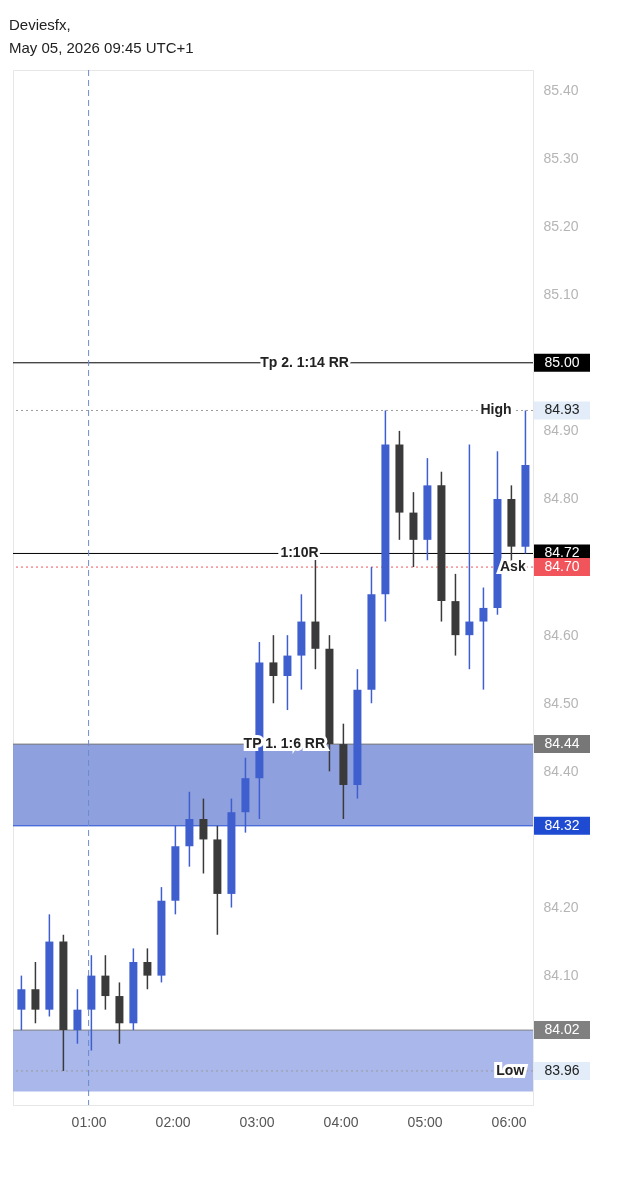 This screenshot has height=1200, width=619. I want to click on annotation: Low, so click(510, 1069).